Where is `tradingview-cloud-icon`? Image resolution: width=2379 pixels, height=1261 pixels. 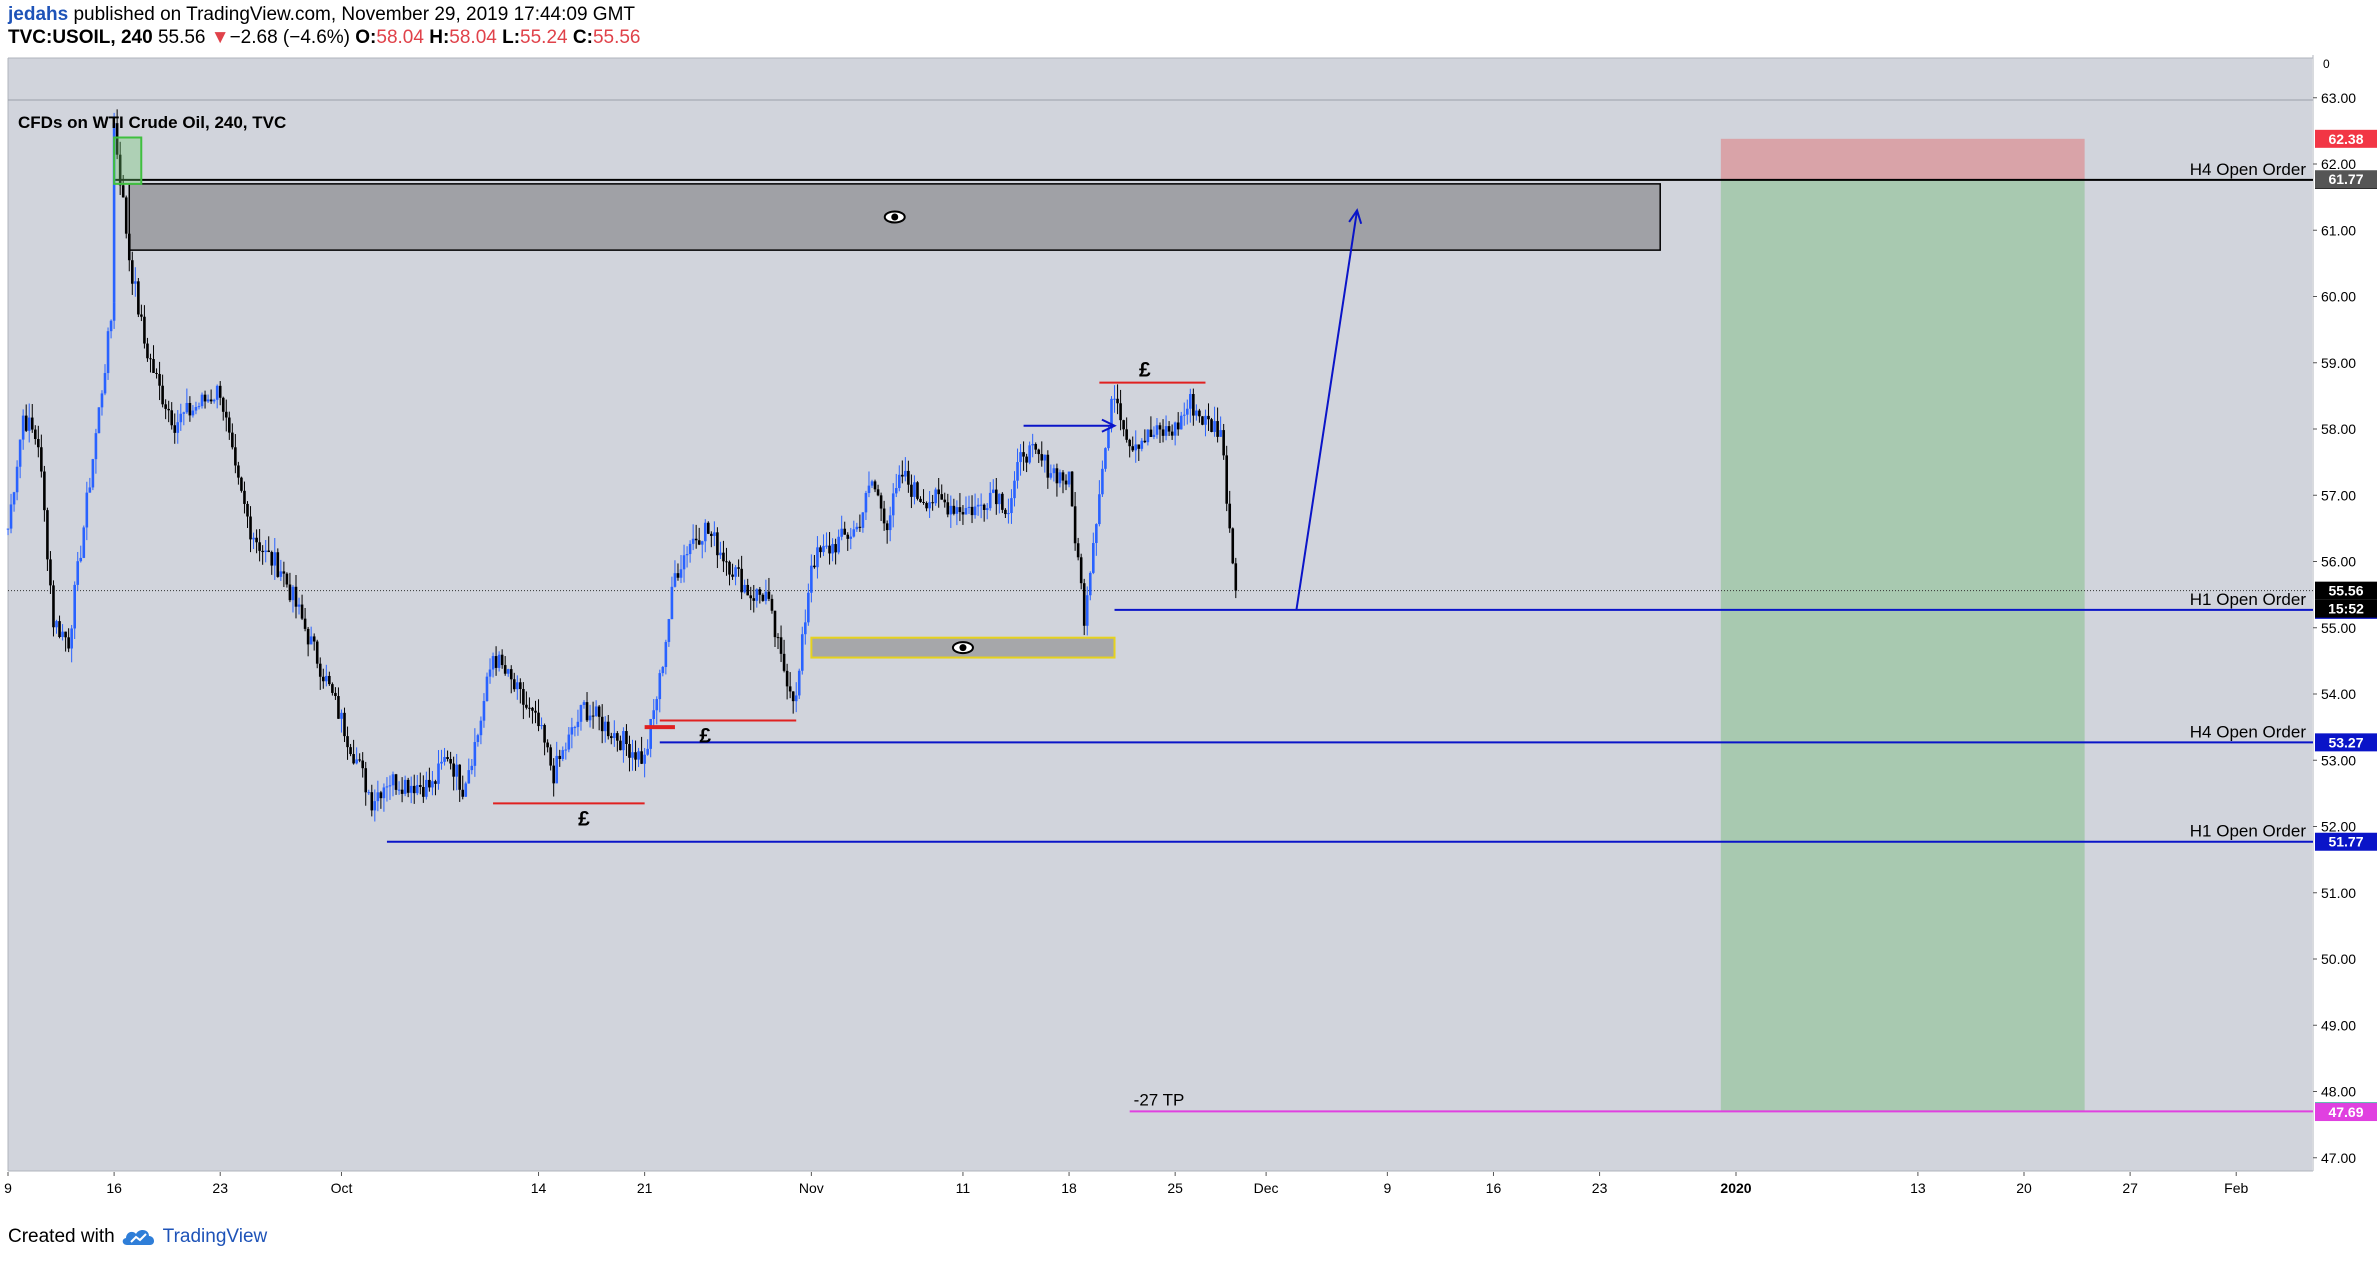 tradingview-cloud-icon is located at coordinates (138, 1237).